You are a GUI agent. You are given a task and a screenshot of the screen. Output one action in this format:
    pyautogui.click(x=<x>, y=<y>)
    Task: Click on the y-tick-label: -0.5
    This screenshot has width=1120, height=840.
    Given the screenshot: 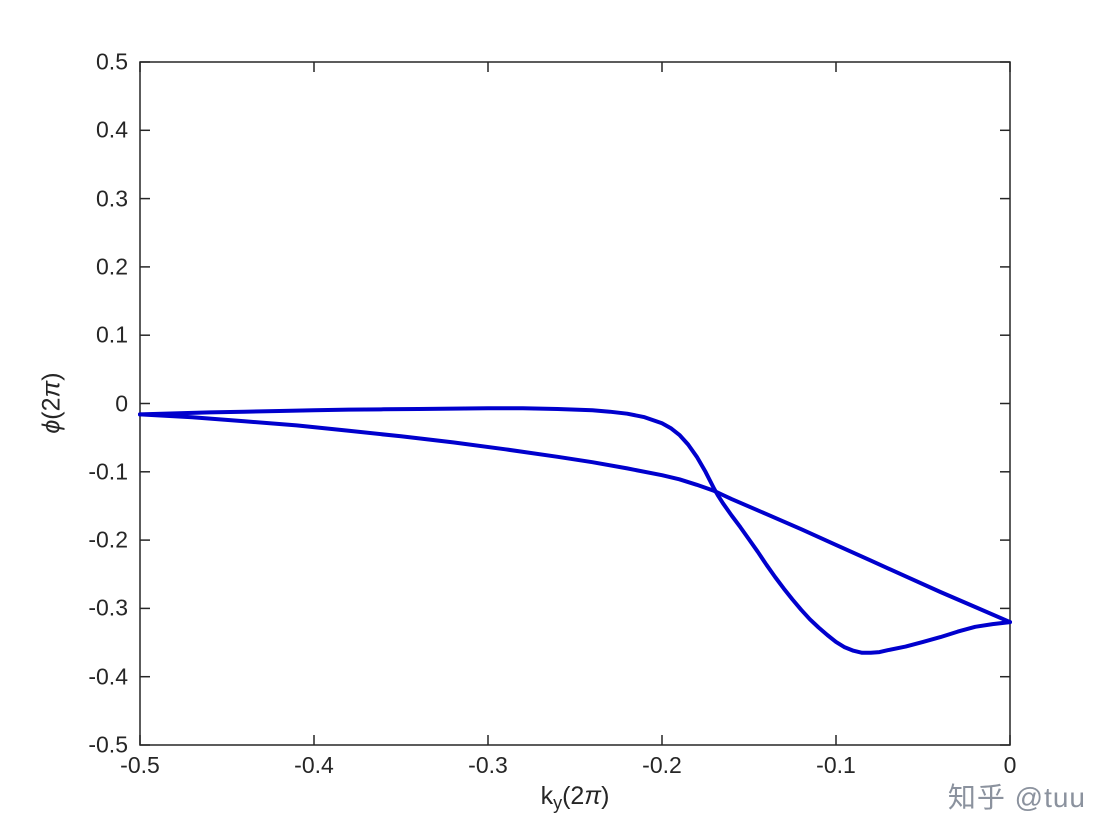 What is the action you would take?
    pyautogui.click(x=108, y=744)
    